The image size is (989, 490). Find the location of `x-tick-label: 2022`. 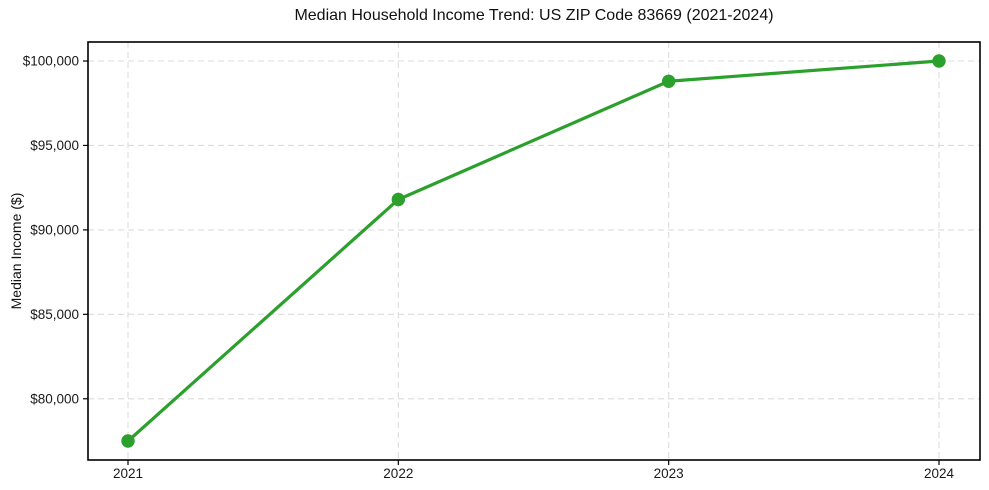

x-tick-label: 2022 is located at coordinates (398, 473).